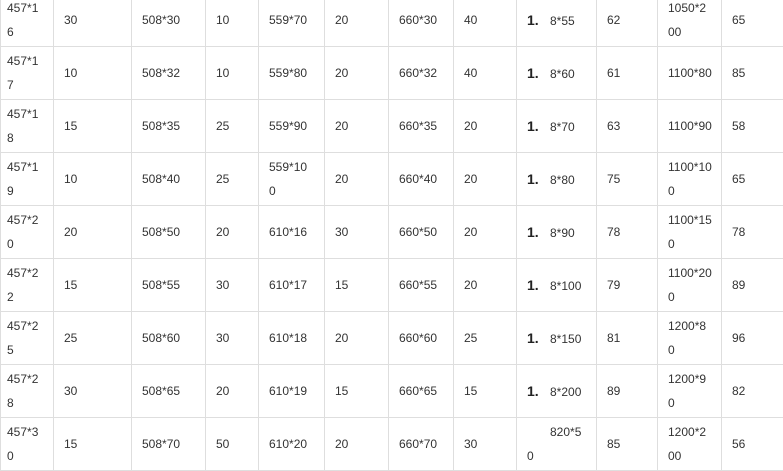  What do you see at coordinates (27, 232) in the screenshot?
I see `table-cell: 457*20` at bounding box center [27, 232].